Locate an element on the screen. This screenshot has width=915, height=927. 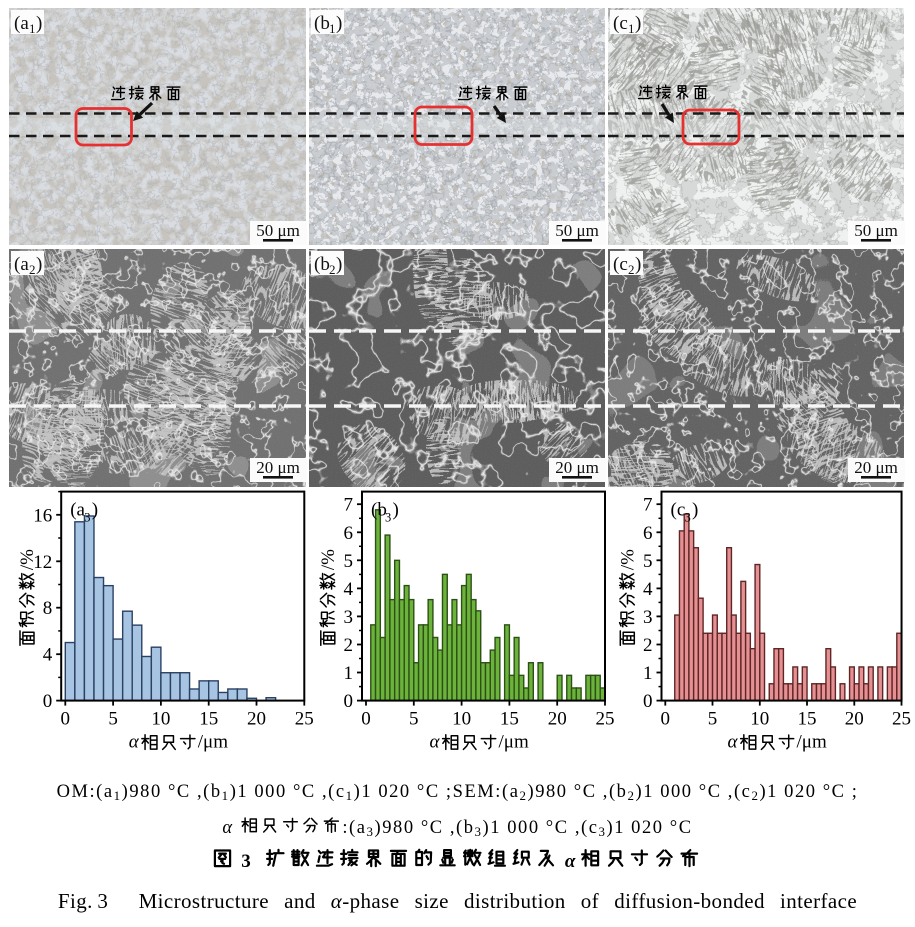
svg-text: 8 is located at coordinates (48, 608).